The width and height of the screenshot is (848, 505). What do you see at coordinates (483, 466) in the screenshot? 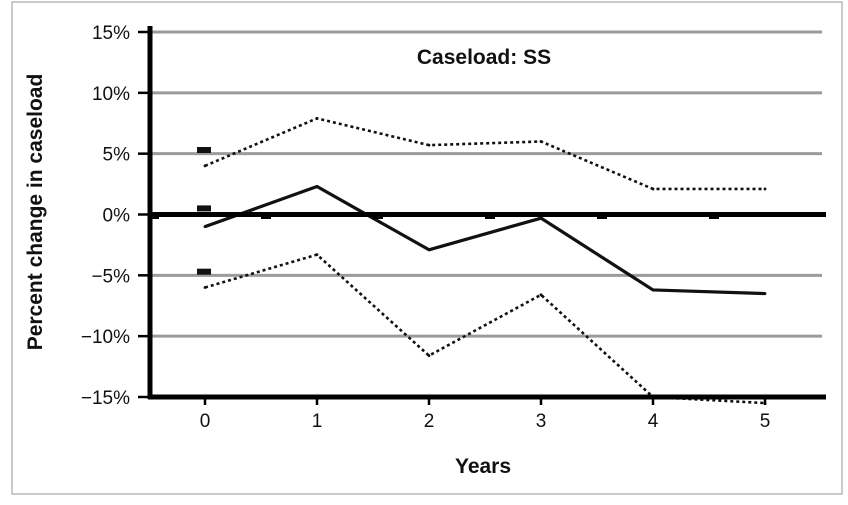
I see `x-axis-label: Years` at bounding box center [483, 466].